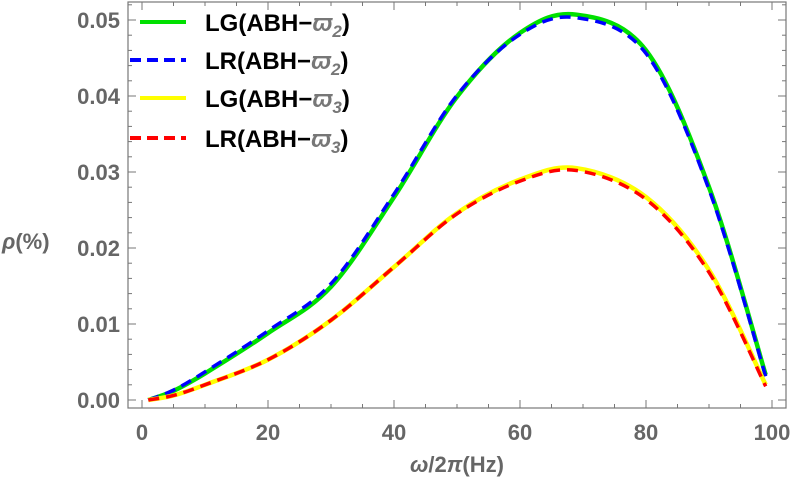  I want to click on x-tick-label: 20, so click(268, 432).